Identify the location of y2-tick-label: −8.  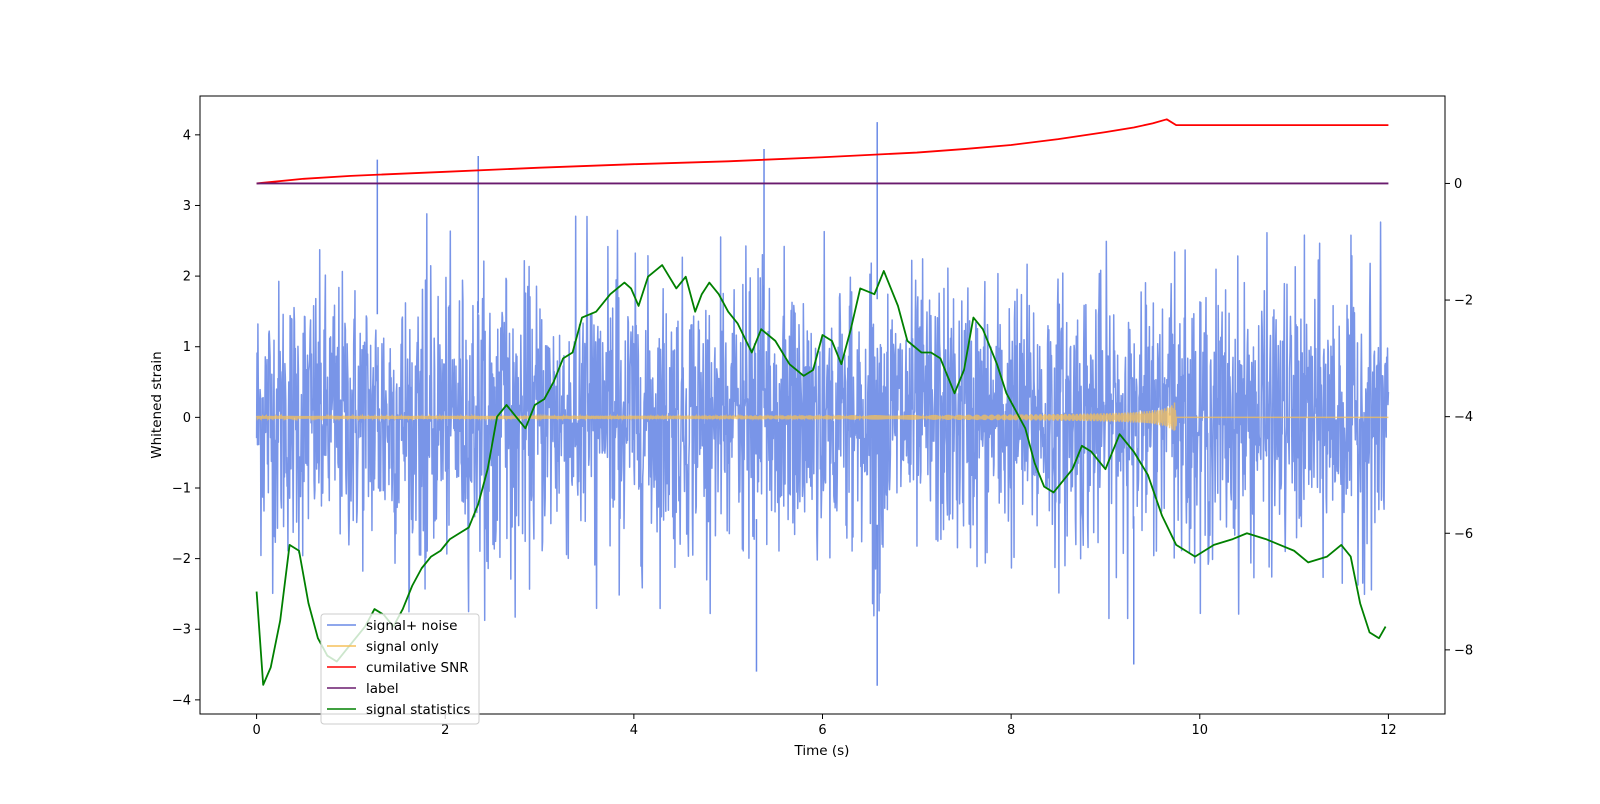
(1463, 650).